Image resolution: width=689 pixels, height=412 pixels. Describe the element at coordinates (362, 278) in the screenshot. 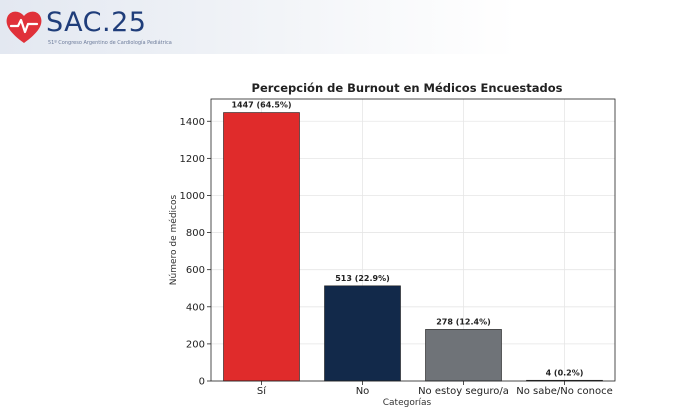

I see `data-label: 513 (22.9%)` at that location.